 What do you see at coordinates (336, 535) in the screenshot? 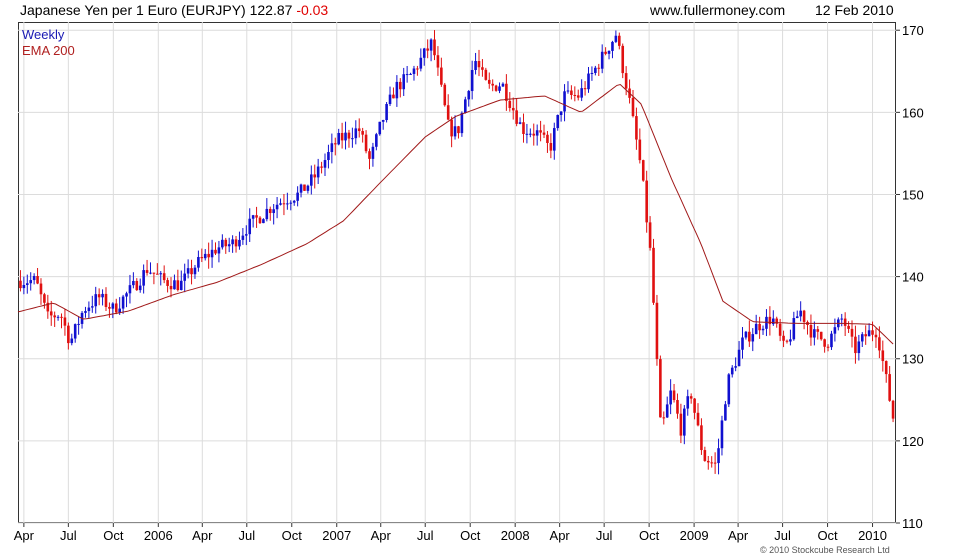
I see `x-tick-label: 2007` at bounding box center [336, 535].